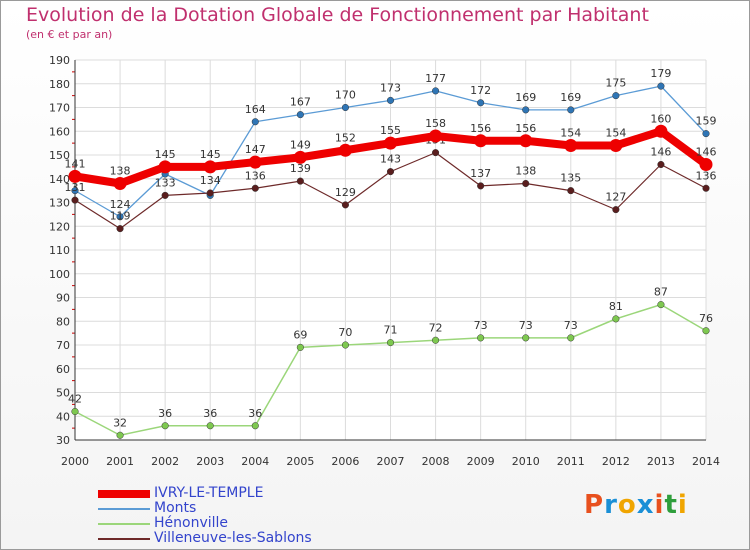 Image resolution: width=750 pixels, height=550 pixels. What do you see at coordinates (671, 505) in the screenshot?
I see `logo-letter: t` at bounding box center [671, 505].